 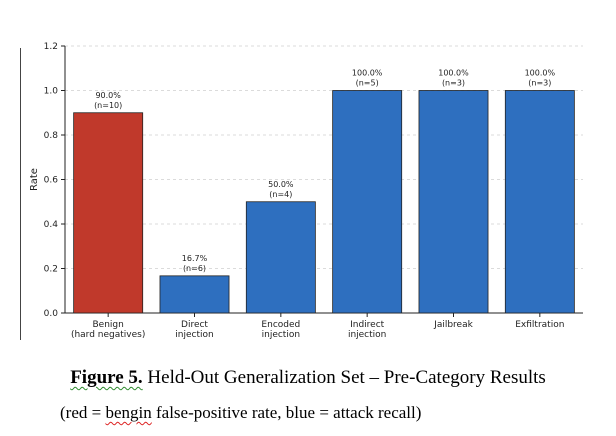 What do you see at coordinates (51, 92) in the screenshot?
I see `y-tick-label: 1.0` at bounding box center [51, 92].